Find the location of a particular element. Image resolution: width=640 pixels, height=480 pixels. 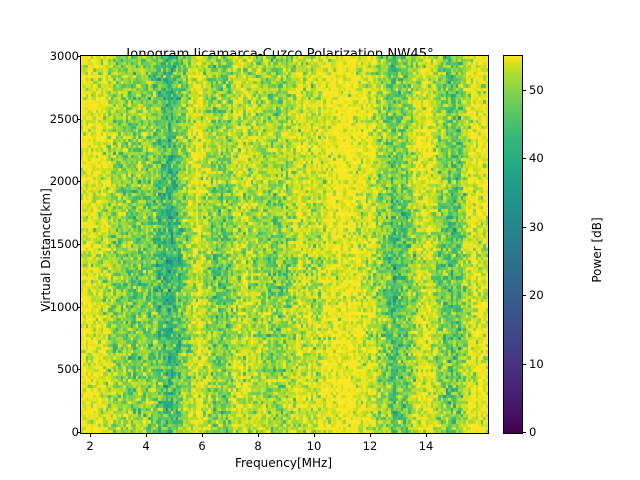

colorbar-tick-label-4: 40 is located at coordinates (536, 158).